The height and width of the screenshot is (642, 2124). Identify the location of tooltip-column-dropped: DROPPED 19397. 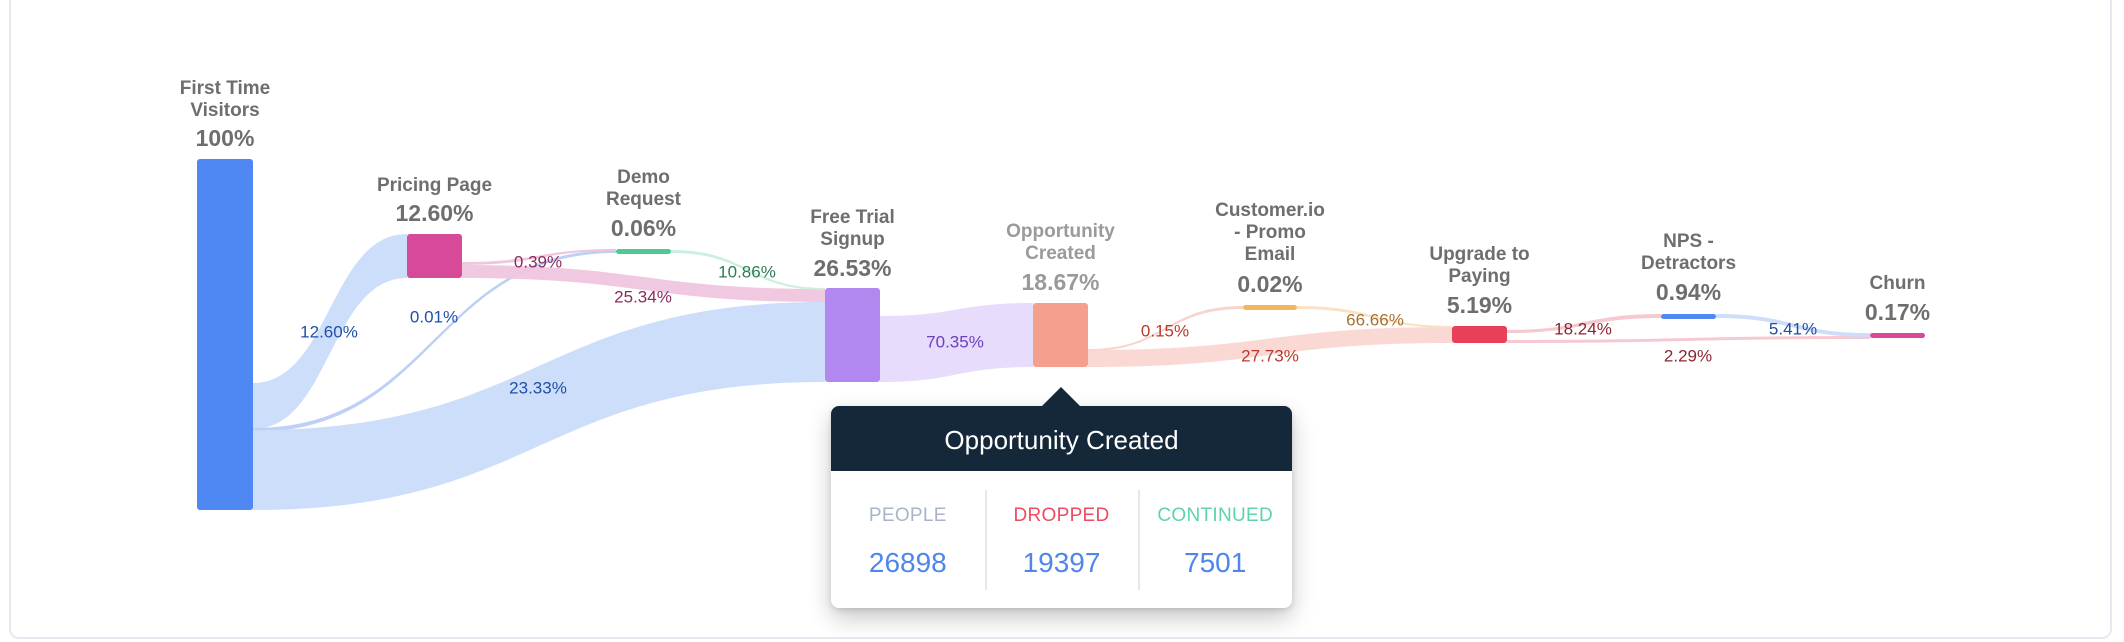
(1061, 539).